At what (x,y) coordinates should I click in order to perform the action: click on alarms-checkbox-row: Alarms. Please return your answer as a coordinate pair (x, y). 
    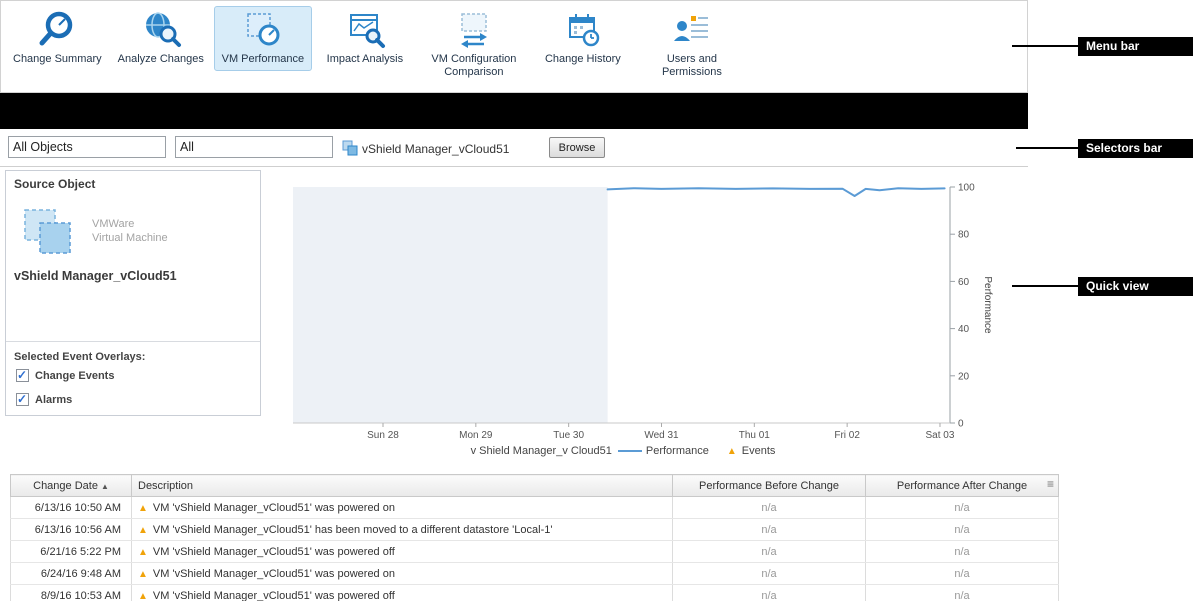
    Looking at the image, I should click on (44, 399).